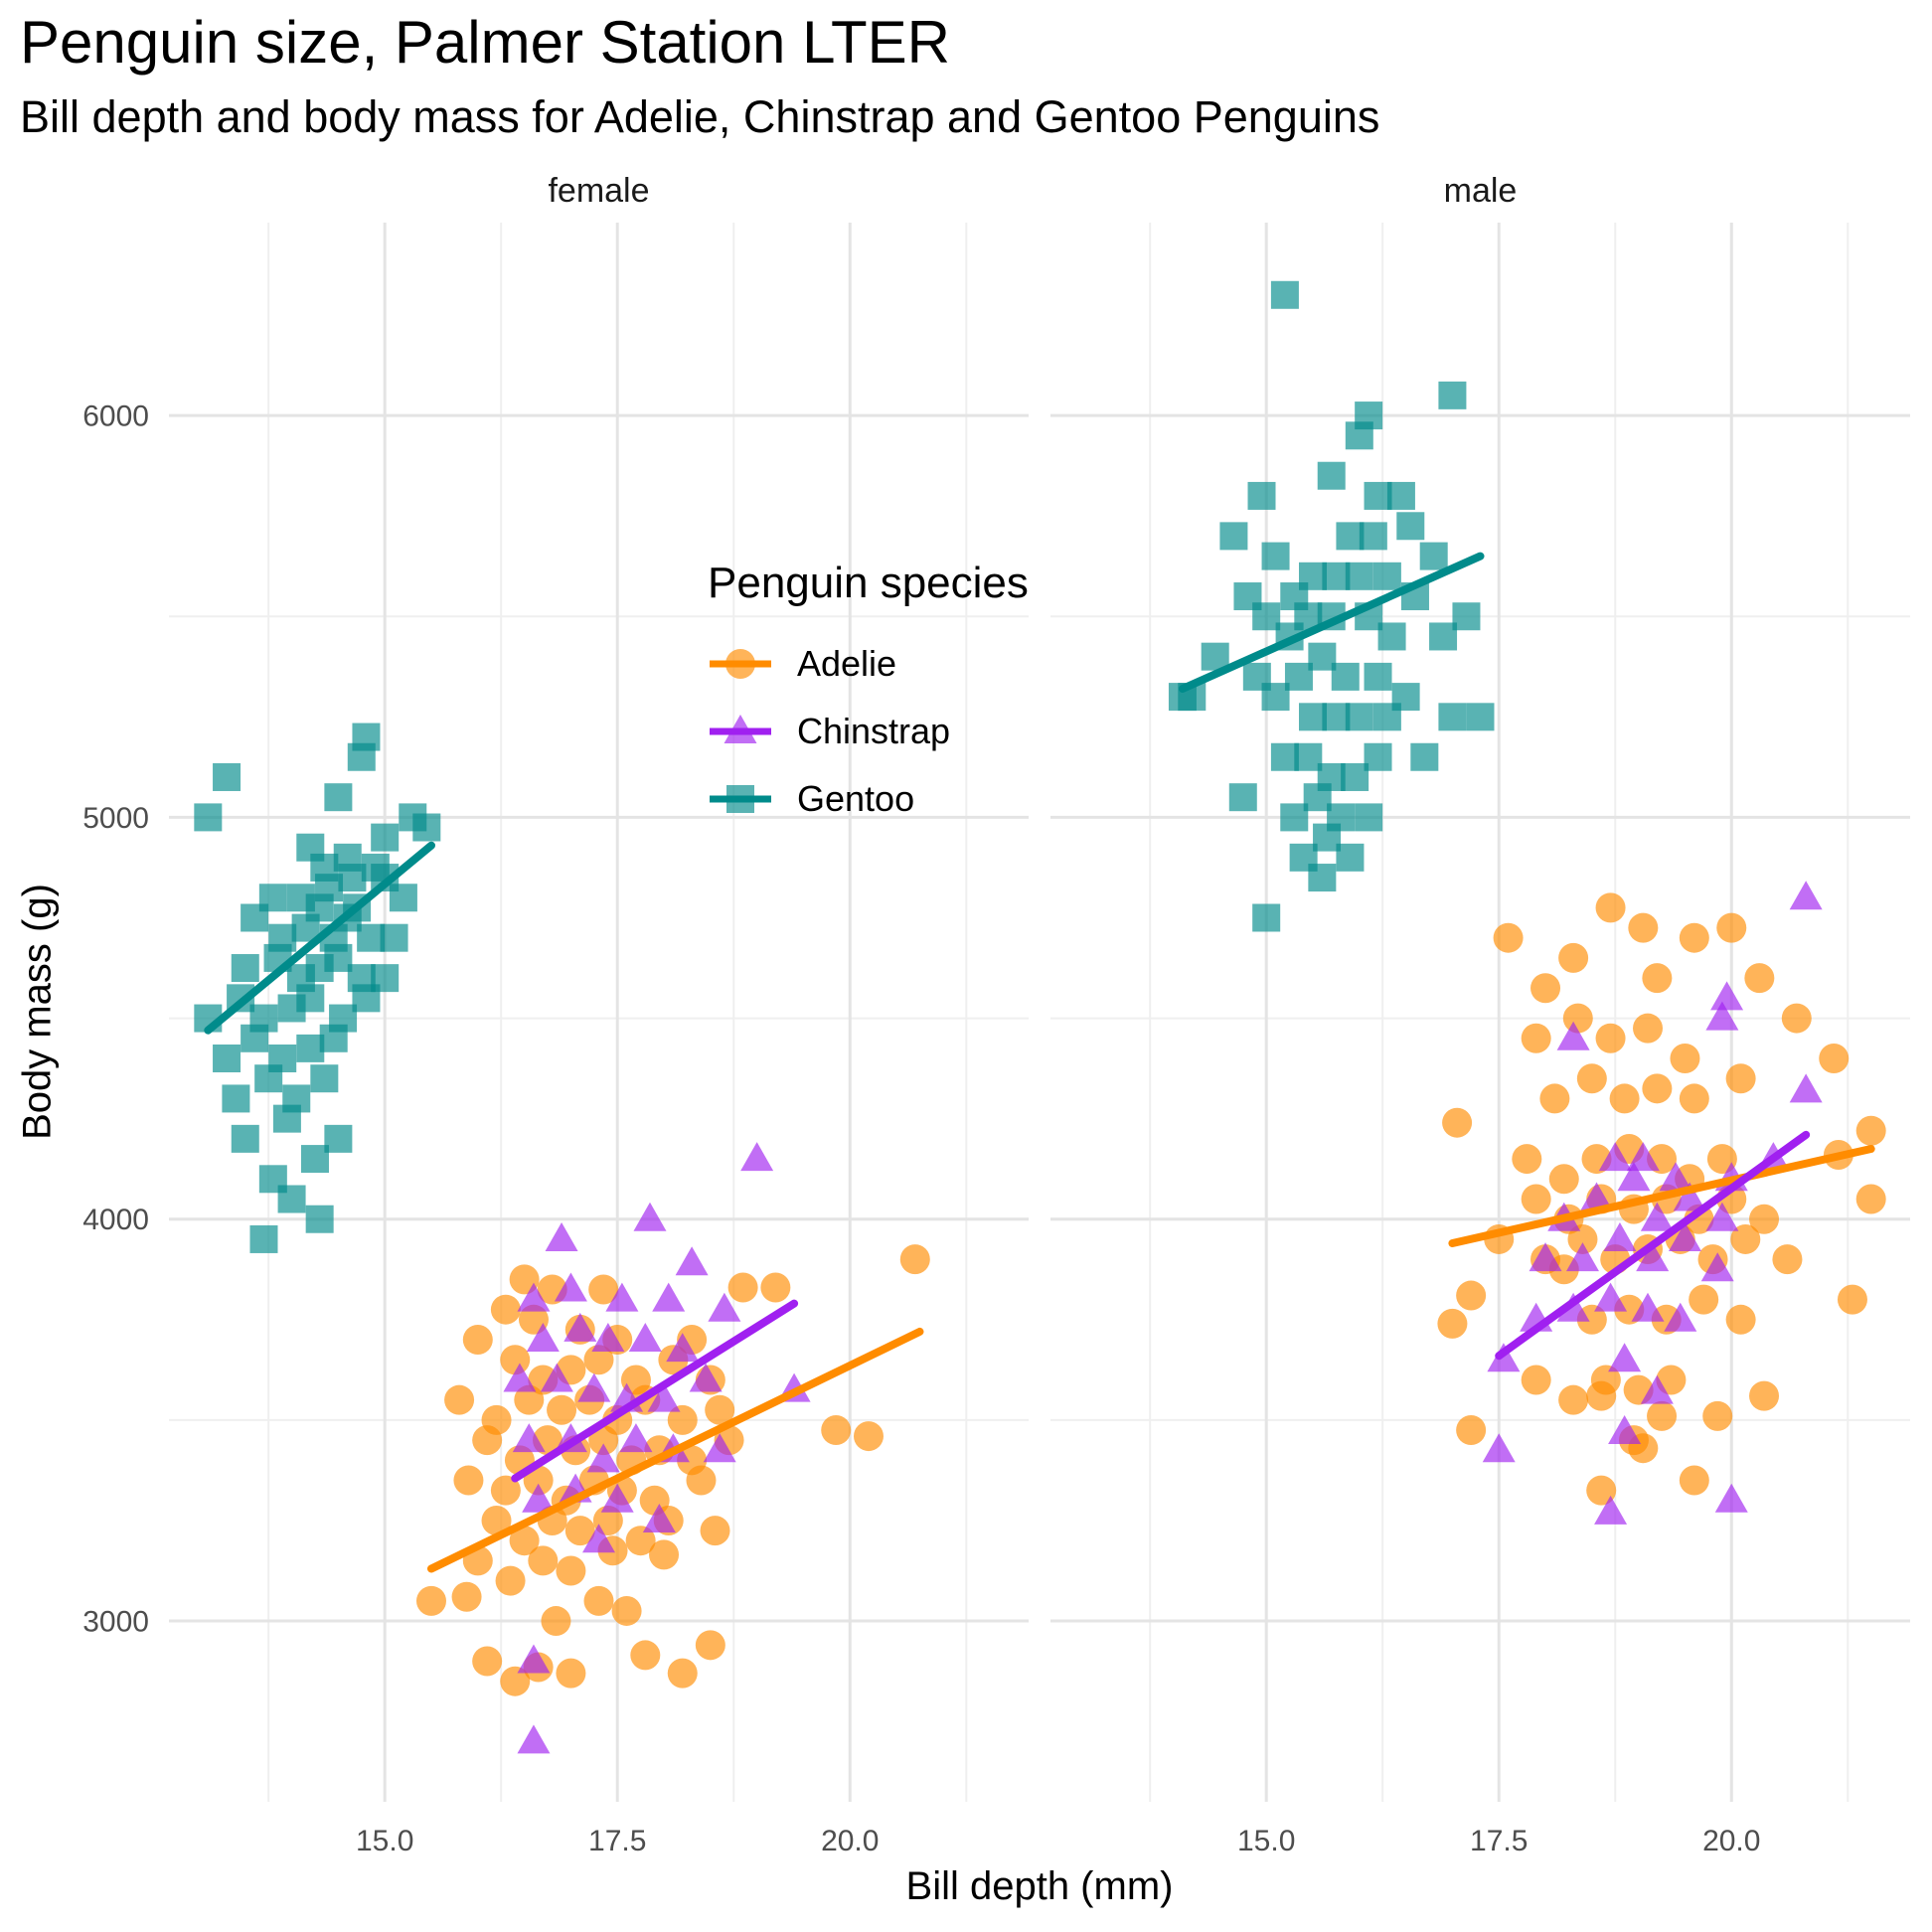 The width and height of the screenshot is (1932, 1932). Describe the element at coordinates (868, 696) in the screenshot. I see `legend: Penguin species Adelie Chinstrap Gentoo` at that location.